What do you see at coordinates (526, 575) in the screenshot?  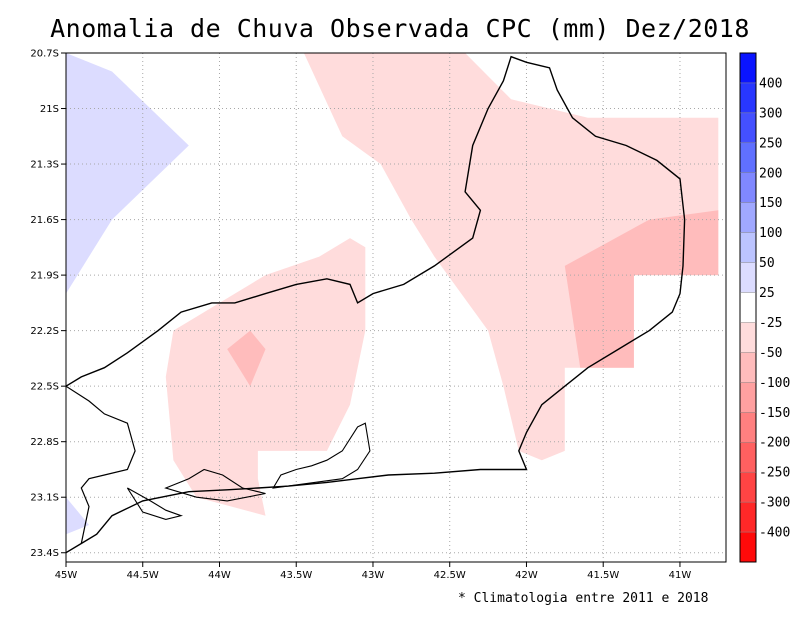 I see `x-tick-label: 42W` at bounding box center [526, 575].